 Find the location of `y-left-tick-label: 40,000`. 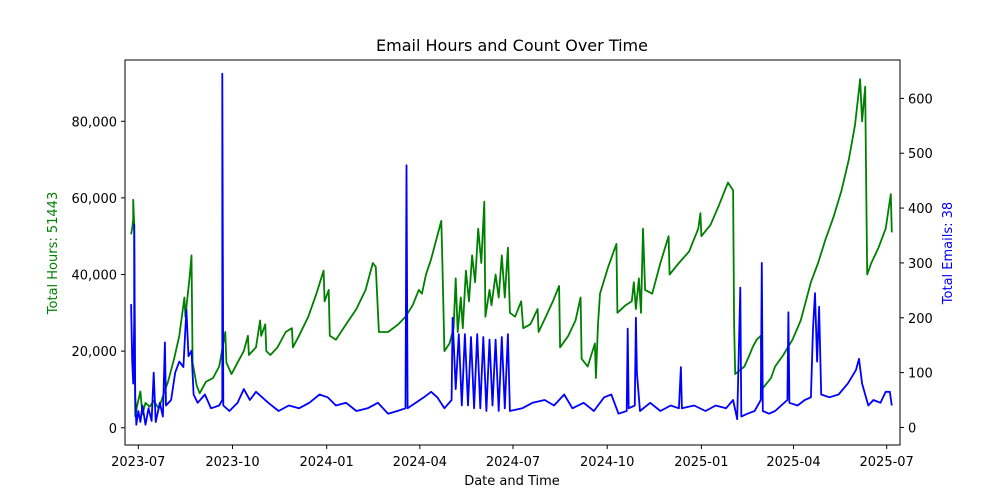

y-left-tick-label: 40,000 is located at coordinates (95, 276).